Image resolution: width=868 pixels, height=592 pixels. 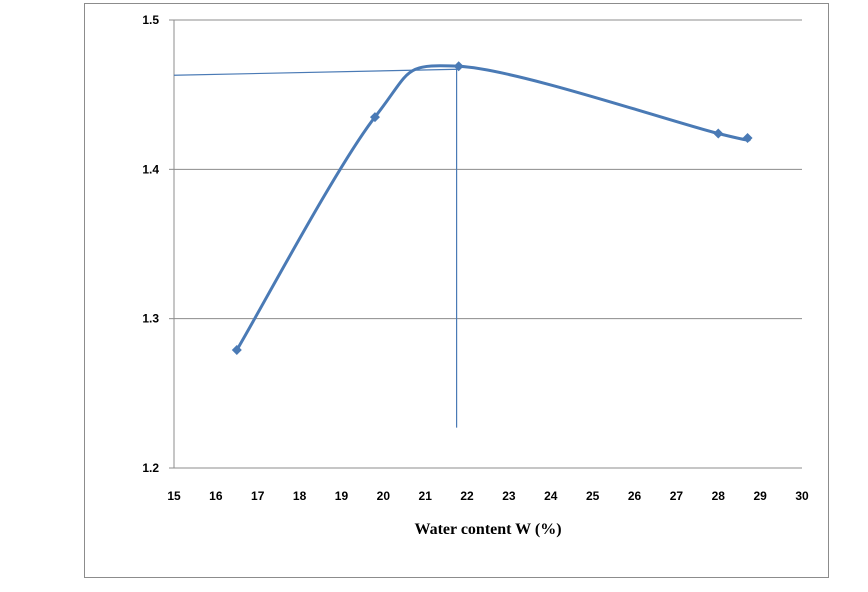 I want to click on x-tick-label: 21, so click(x=426, y=496).